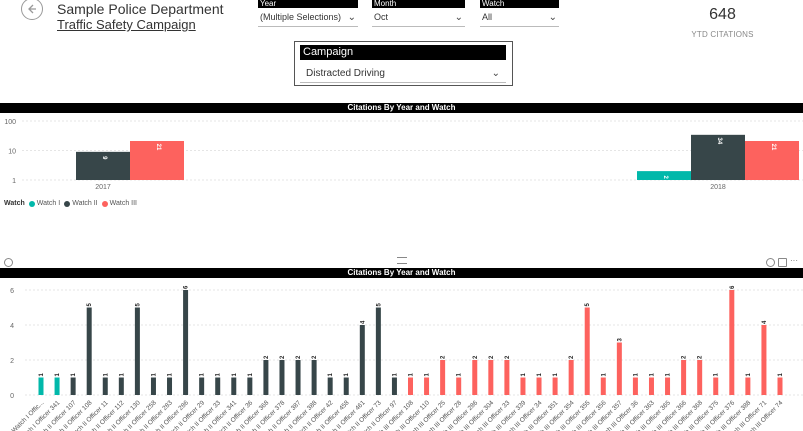 This screenshot has width=803, height=431. I want to click on ytd-citations-value: 648, so click(722, 14).